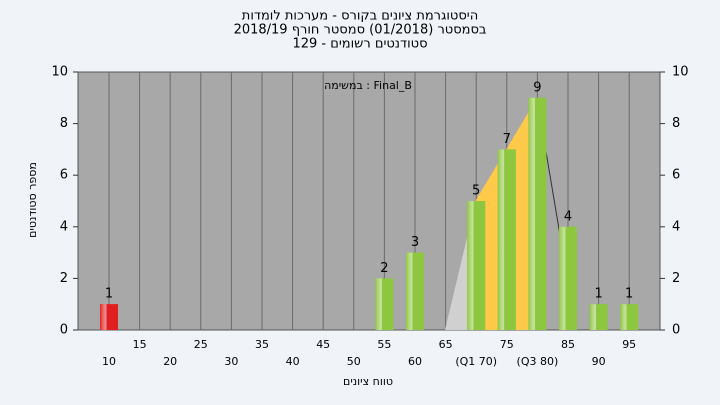 Image resolution: width=720 pixels, height=405 pixels. I want to click on y2-tick-label: 8, so click(676, 123).